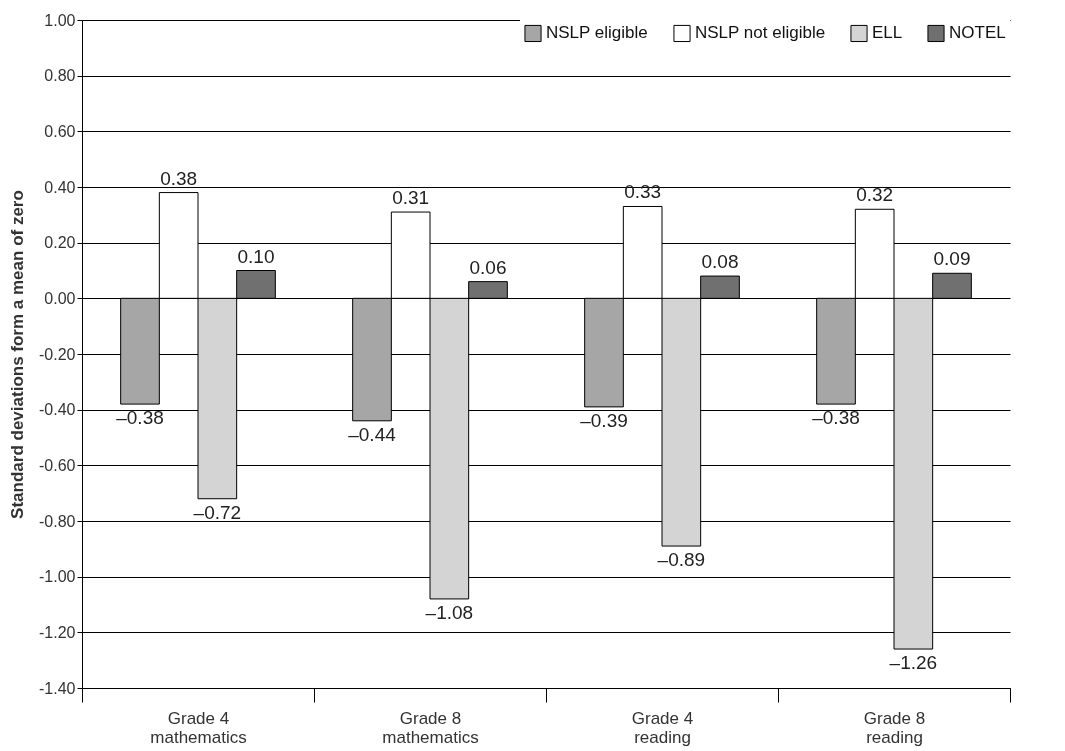 Image resolution: width=1065 pixels, height=751 pixels. I want to click on x-tick-label: Grade 4 reading, so click(662, 727).